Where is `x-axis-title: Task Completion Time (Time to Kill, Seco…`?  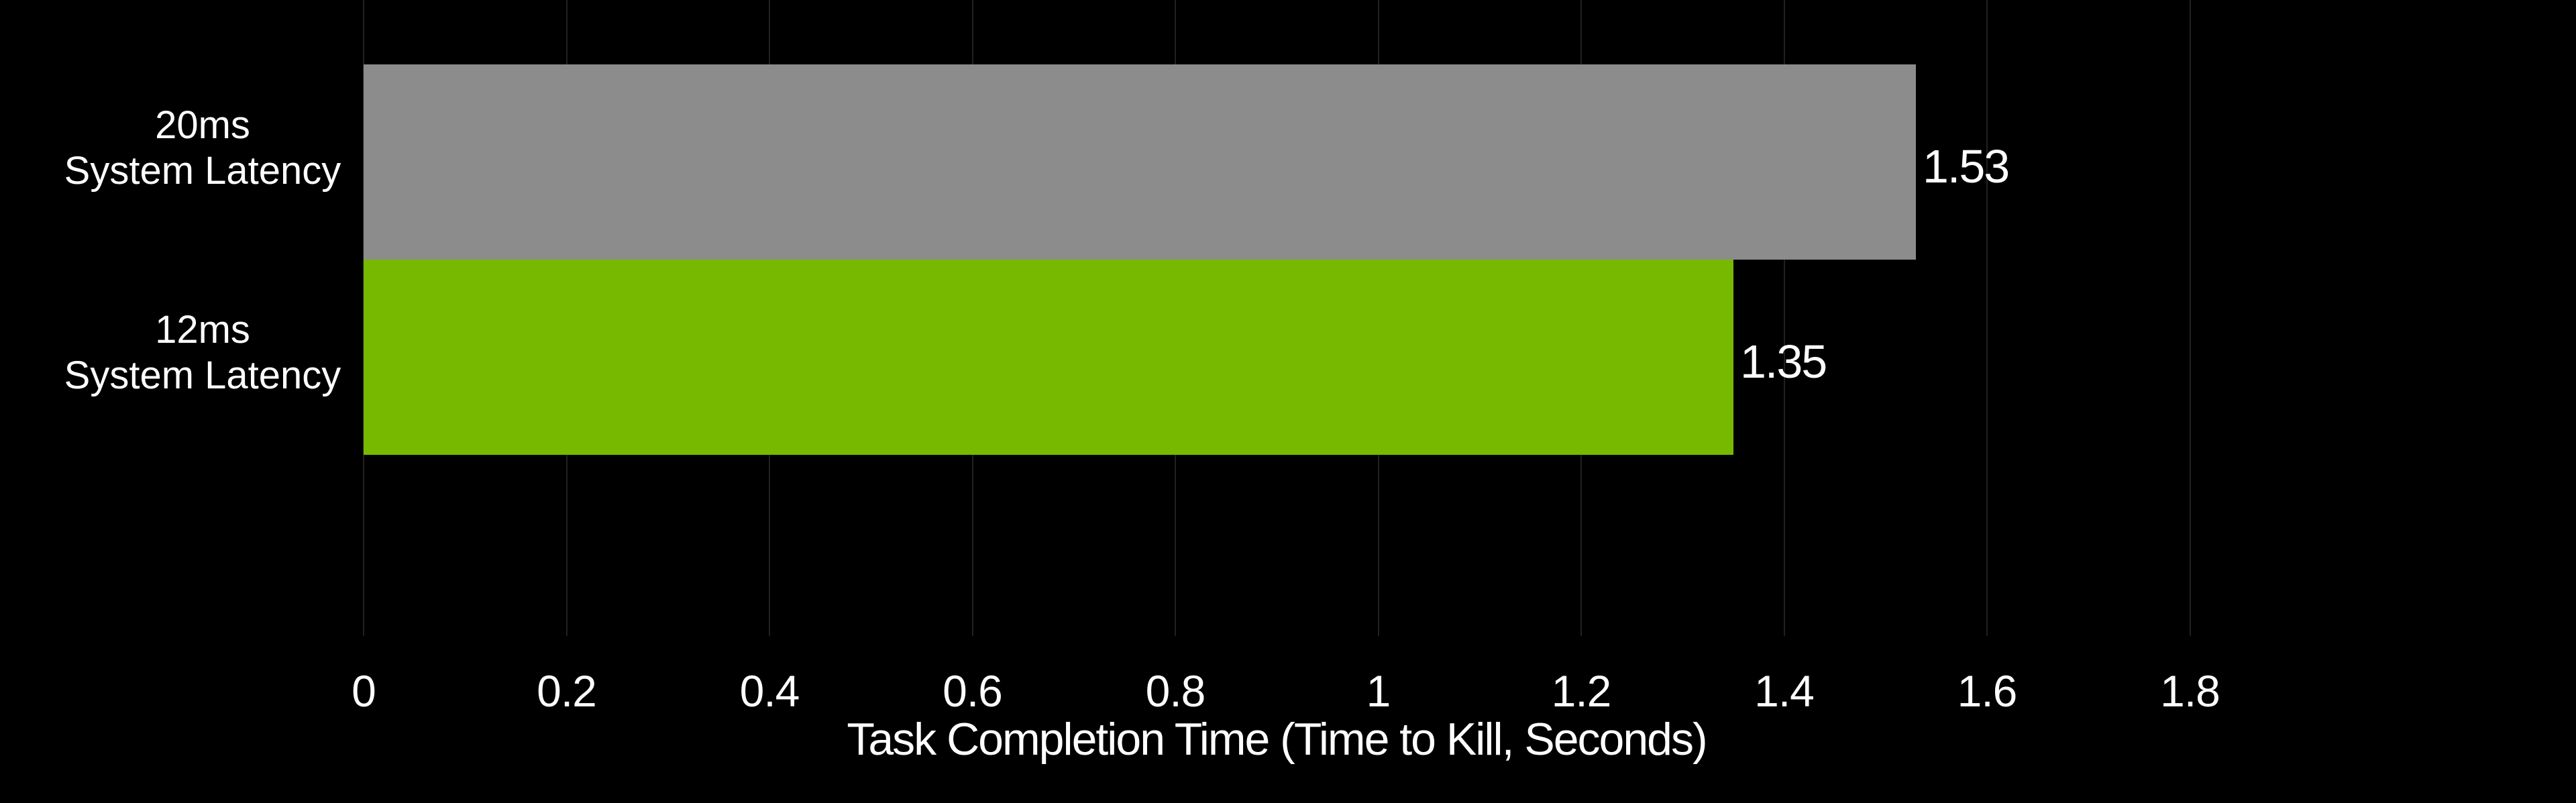
x-axis-title: Task Completion Time (Time to Kill, Seco… is located at coordinates (1277, 739).